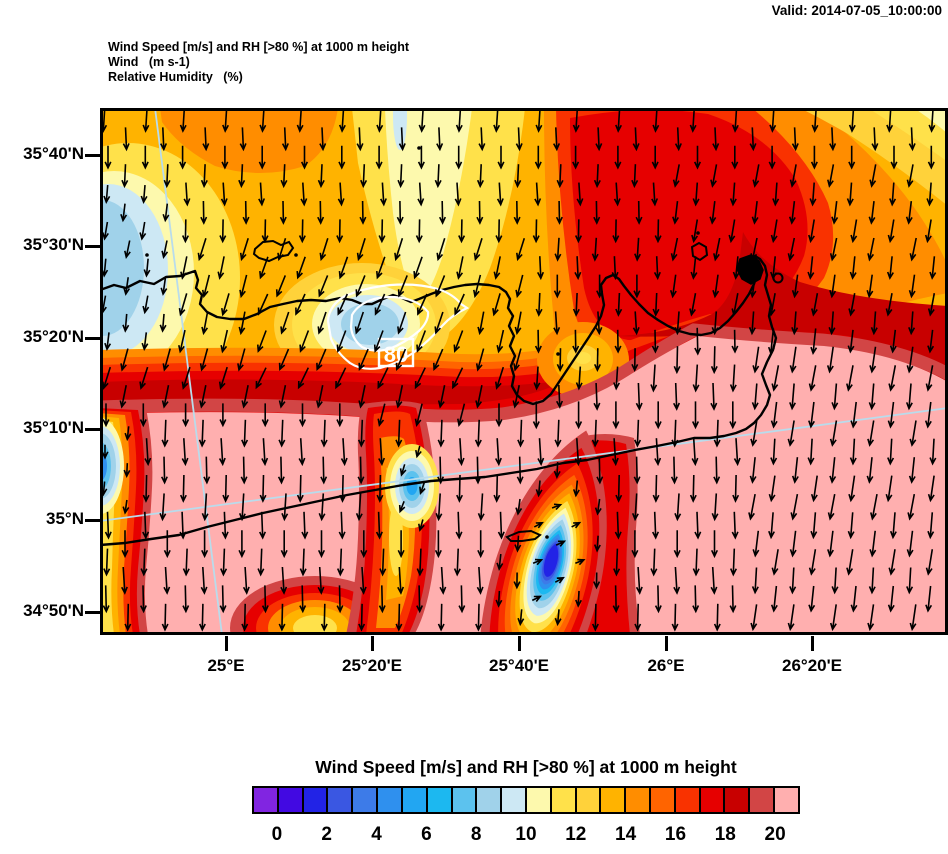 The height and width of the screenshot is (854, 948). I want to click on colorbar-tick-2: 2, so click(326, 834).